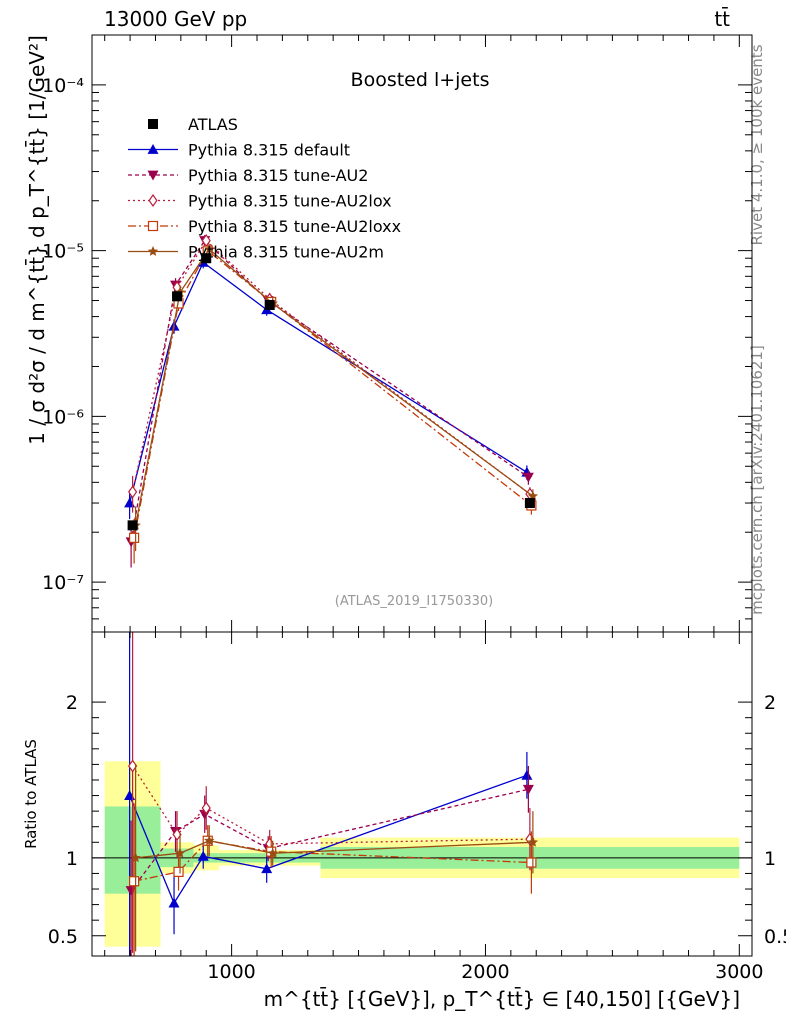 The width and height of the screenshot is (786, 1024). I want to click on rivet-label: Rivet 4.1.0, ≥ 100k events, so click(757, 144).